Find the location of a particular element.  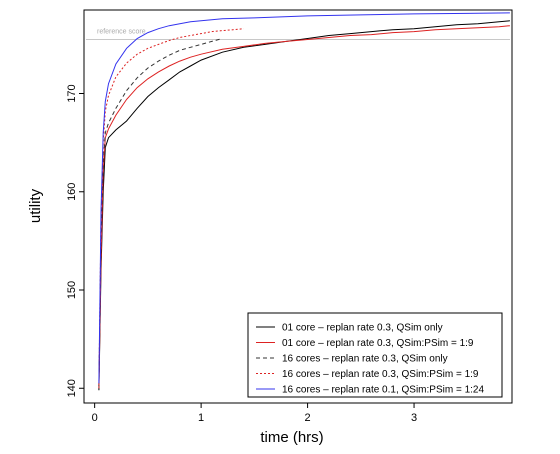

y-axis-label: utility is located at coordinates (35, 205).